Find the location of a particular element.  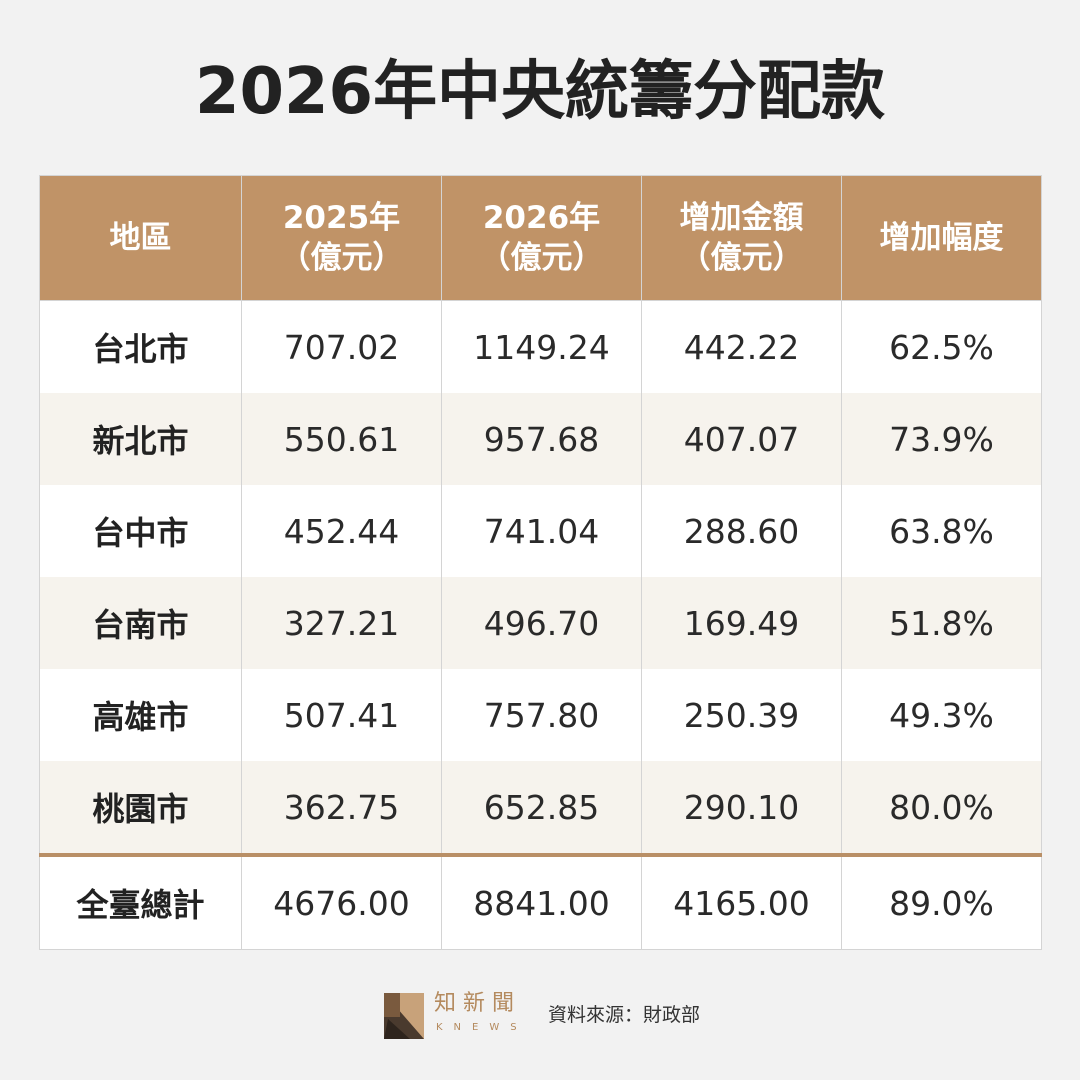

value-2025-cell: 452.44 is located at coordinates (341, 531).